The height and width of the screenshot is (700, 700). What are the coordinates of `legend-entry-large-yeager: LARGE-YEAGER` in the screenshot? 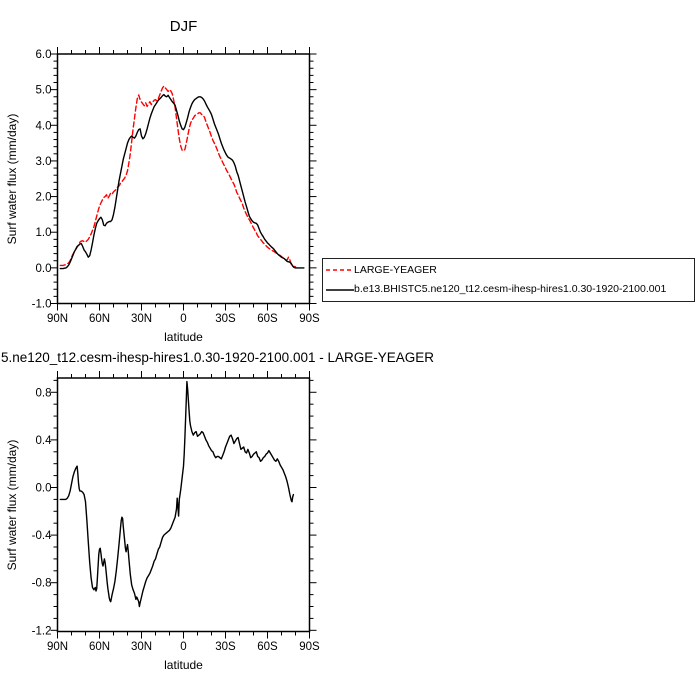 It's located at (508, 270).